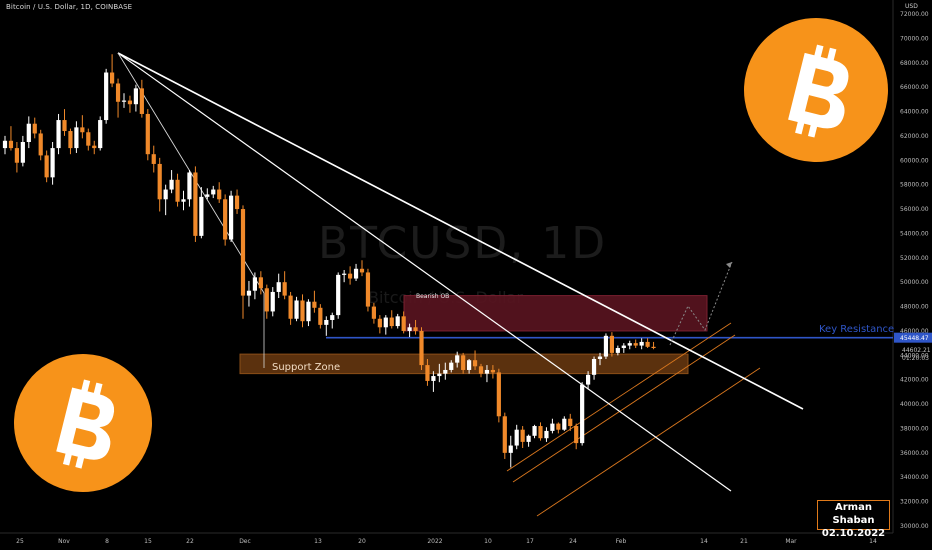 This screenshot has height=550, width=932. Describe the element at coordinates (914, 355) in the screenshot. I see `y-tick-label: 44000.00` at that location.